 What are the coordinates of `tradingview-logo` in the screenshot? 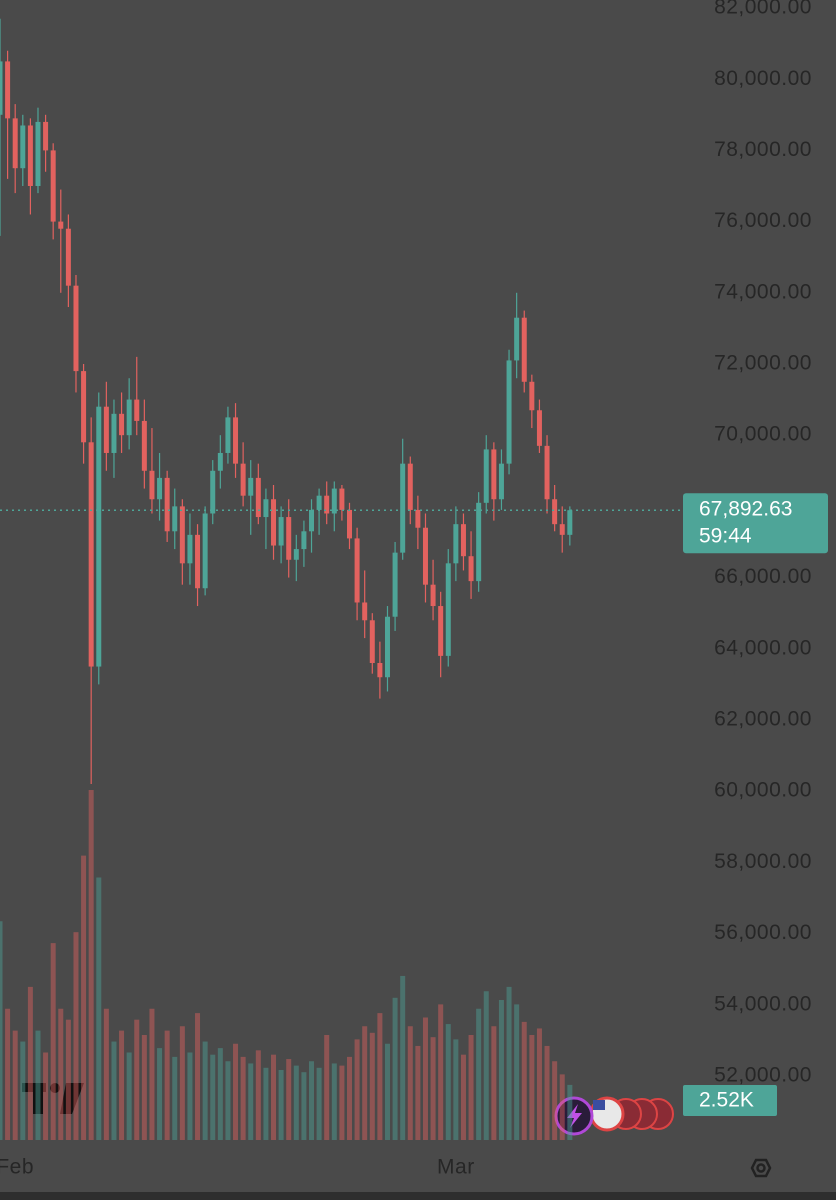 It's located at (53, 1098).